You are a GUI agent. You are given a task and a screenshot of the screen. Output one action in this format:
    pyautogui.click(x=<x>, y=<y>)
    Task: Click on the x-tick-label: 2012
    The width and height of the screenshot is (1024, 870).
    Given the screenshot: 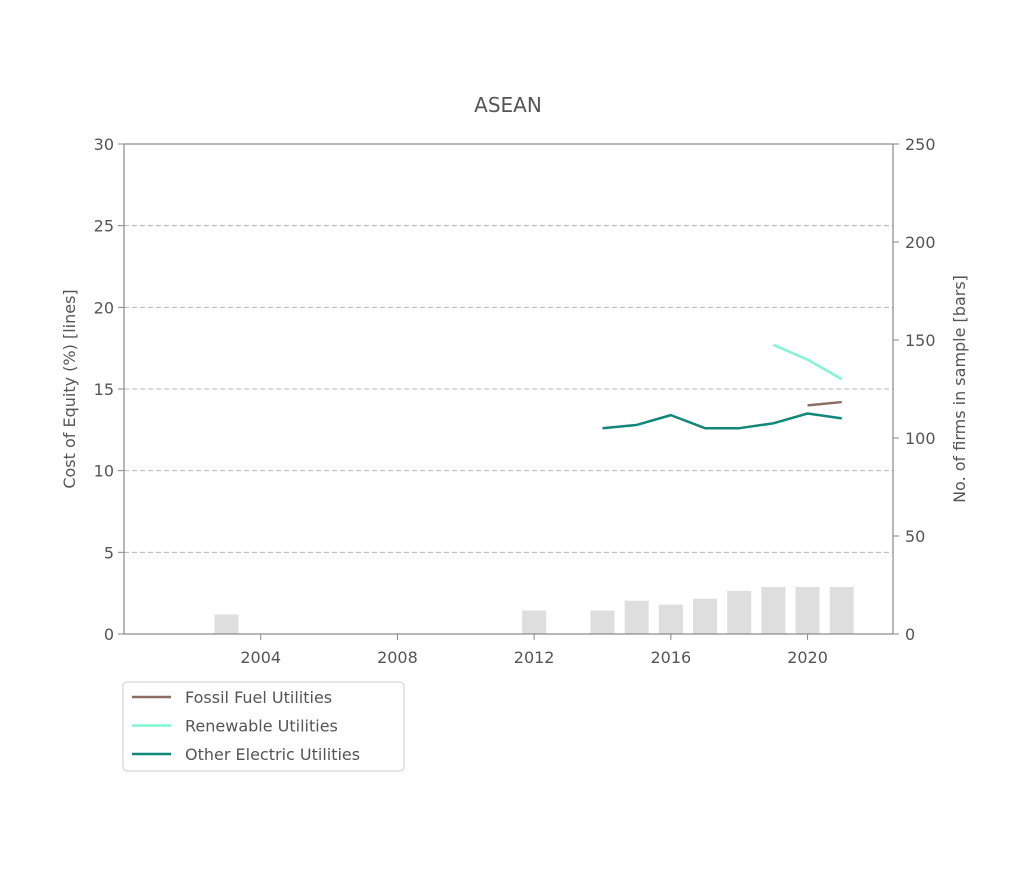 What is the action you would take?
    pyautogui.click(x=534, y=657)
    